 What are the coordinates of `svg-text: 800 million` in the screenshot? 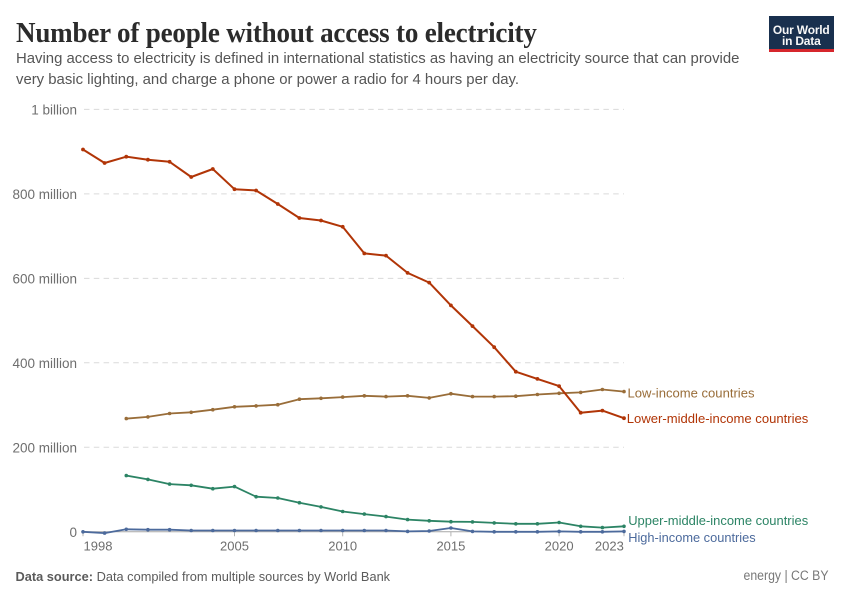 It's located at (44, 194).